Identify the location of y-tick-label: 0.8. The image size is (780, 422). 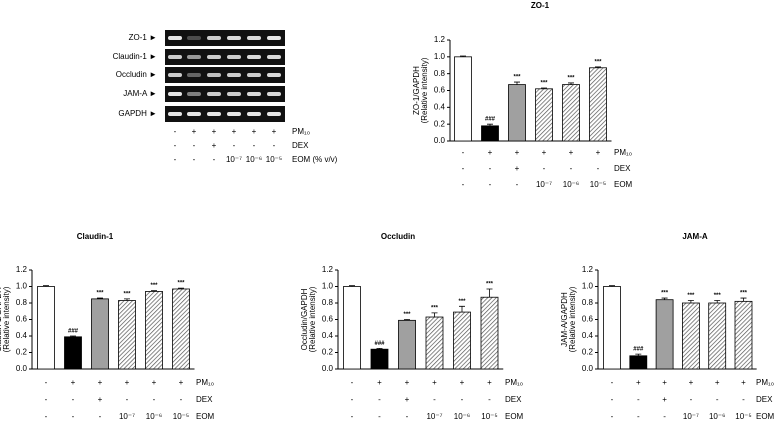
(22, 302).